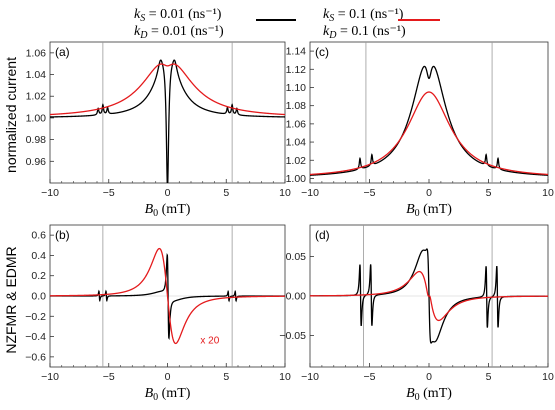  What do you see at coordinates (36, 140) in the screenshot?
I see `y-tick-label: 0.98` at bounding box center [36, 140].